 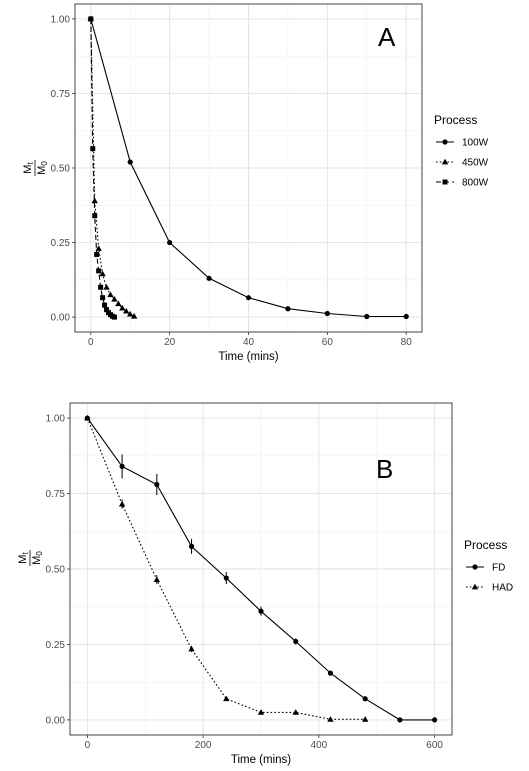 I want to click on x-tick-label: 80, so click(x=407, y=342).